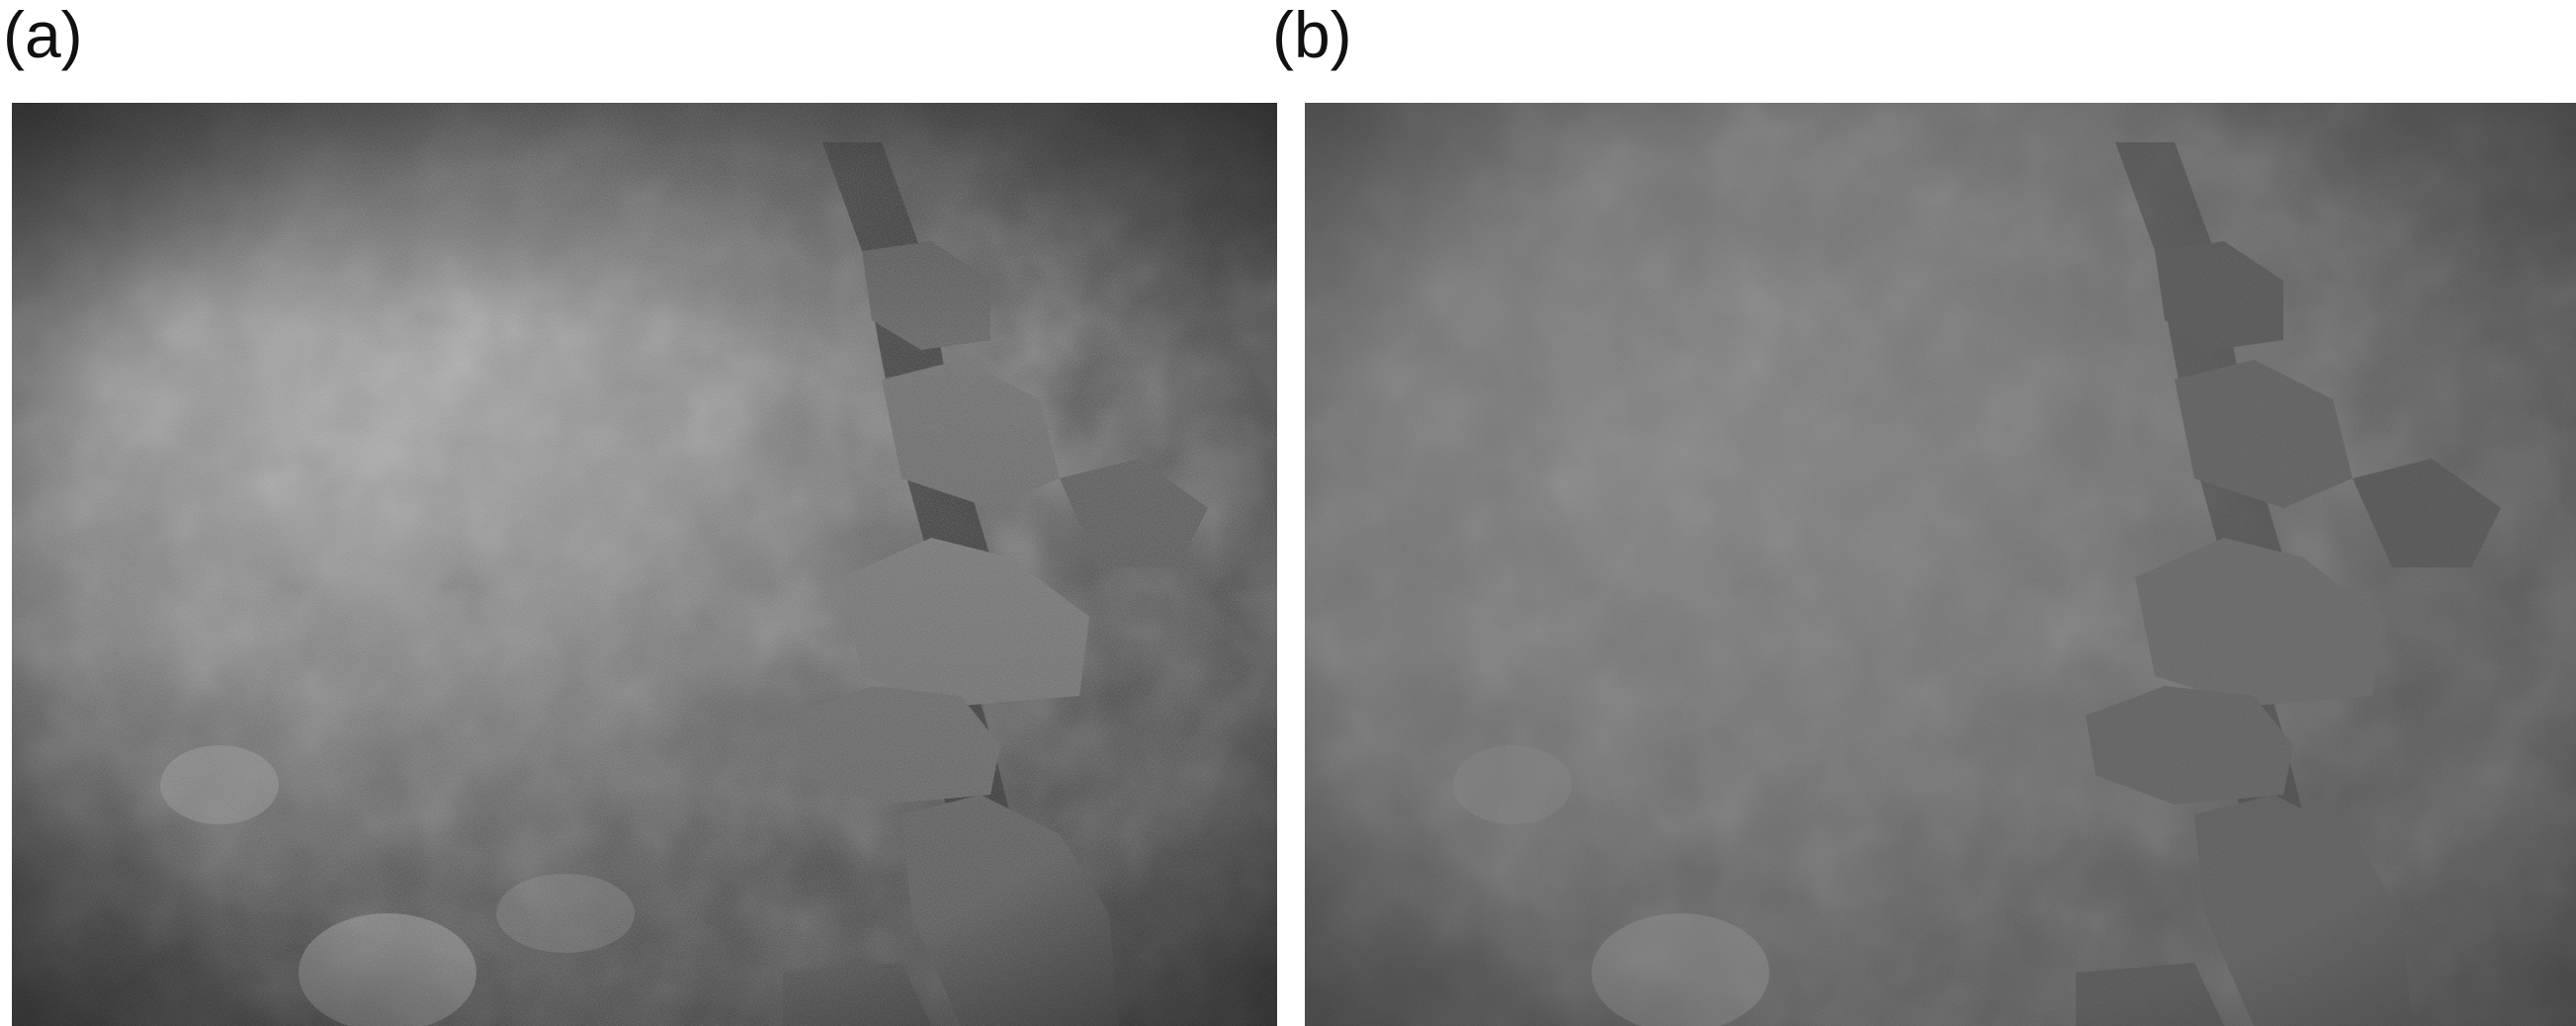  Describe the element at coordinates (43, 36) in the screenshot. I see `panel-label-a: (a)` at that location.